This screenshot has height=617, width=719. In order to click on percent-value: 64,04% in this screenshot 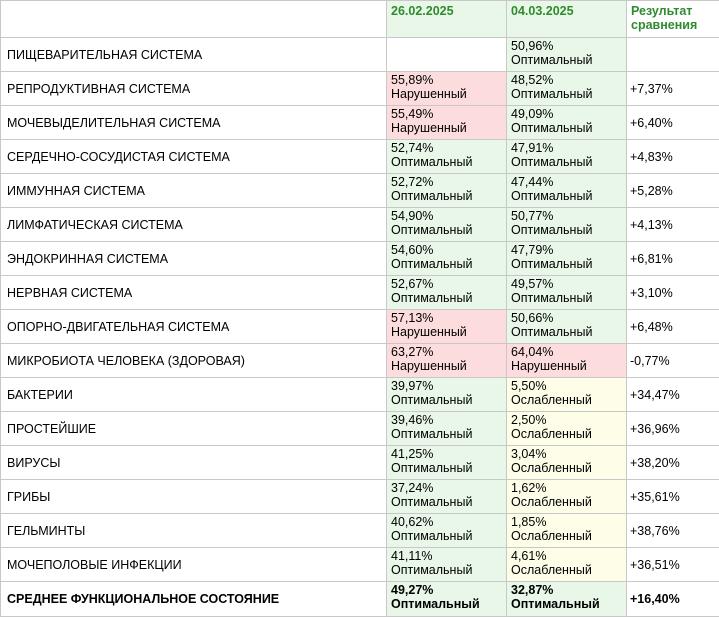, I will do `click(566, 352)`.